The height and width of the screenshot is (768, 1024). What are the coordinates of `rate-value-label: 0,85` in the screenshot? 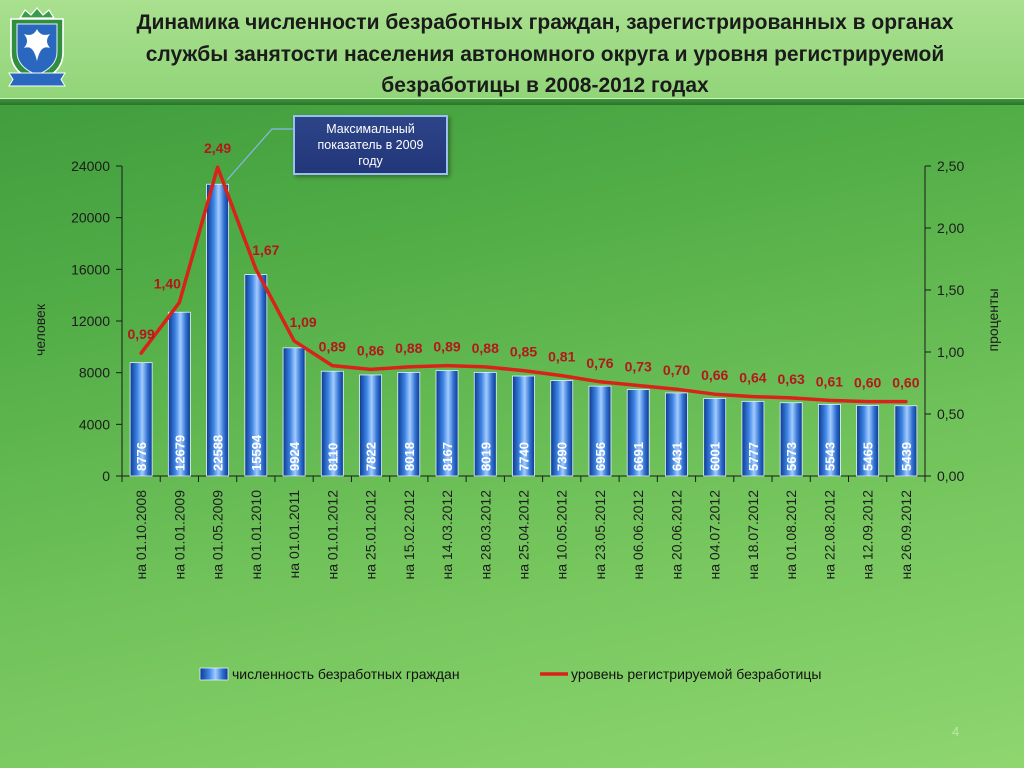 It's located at (523, 352).